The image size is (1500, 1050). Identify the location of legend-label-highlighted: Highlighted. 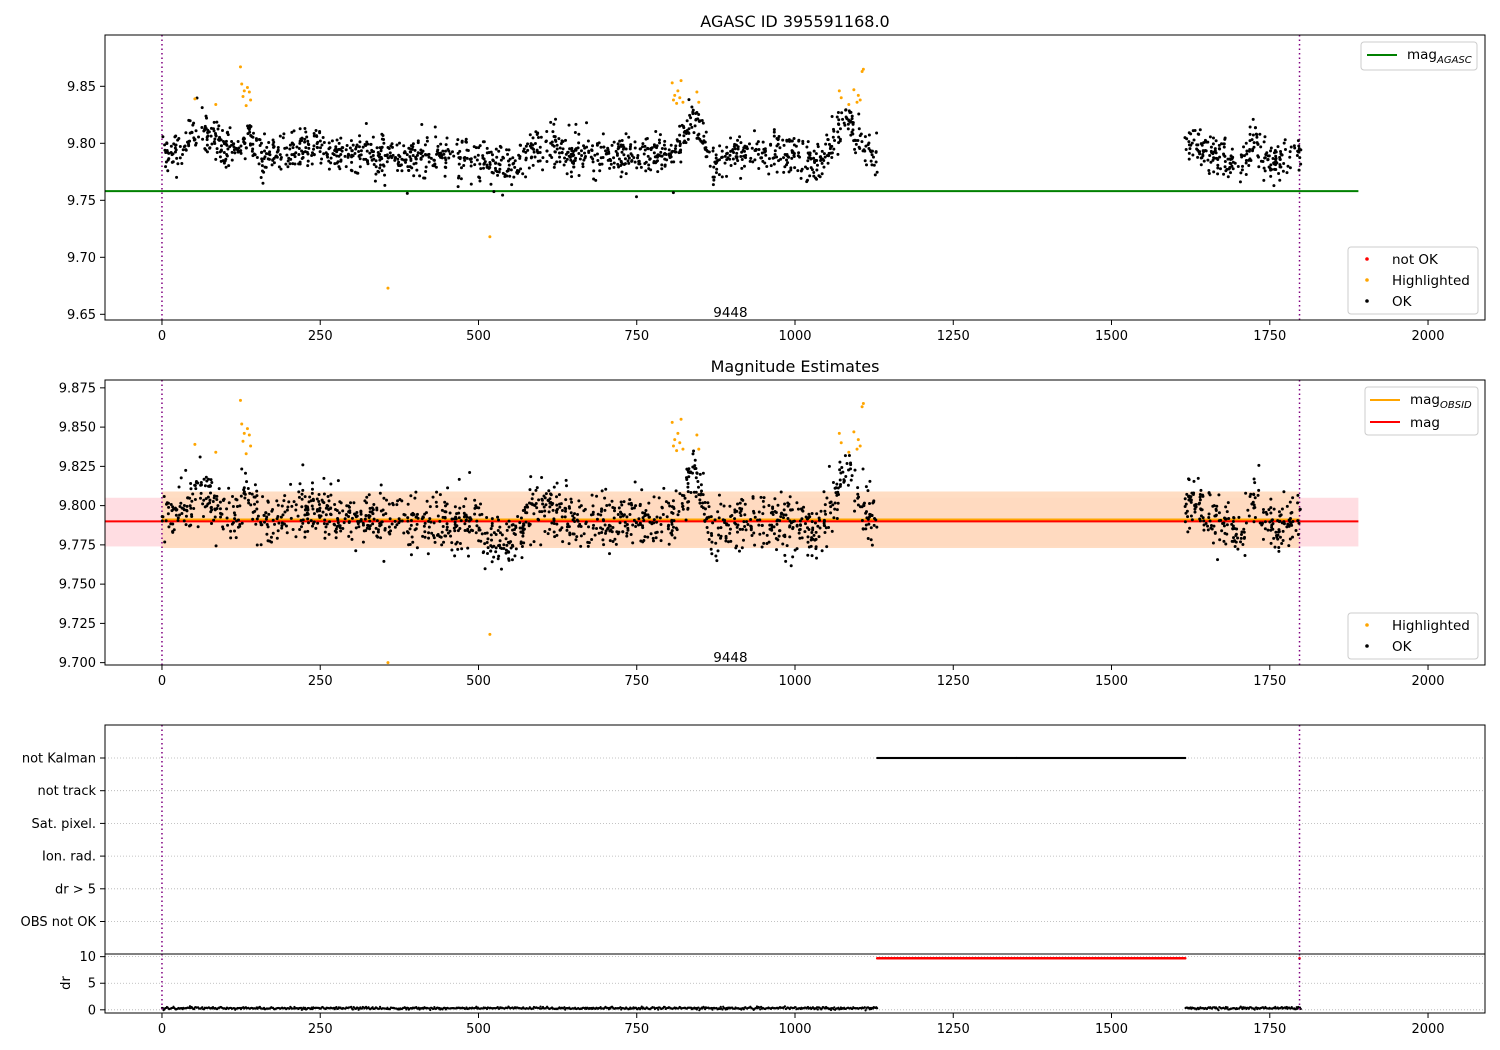
(1431, 626).